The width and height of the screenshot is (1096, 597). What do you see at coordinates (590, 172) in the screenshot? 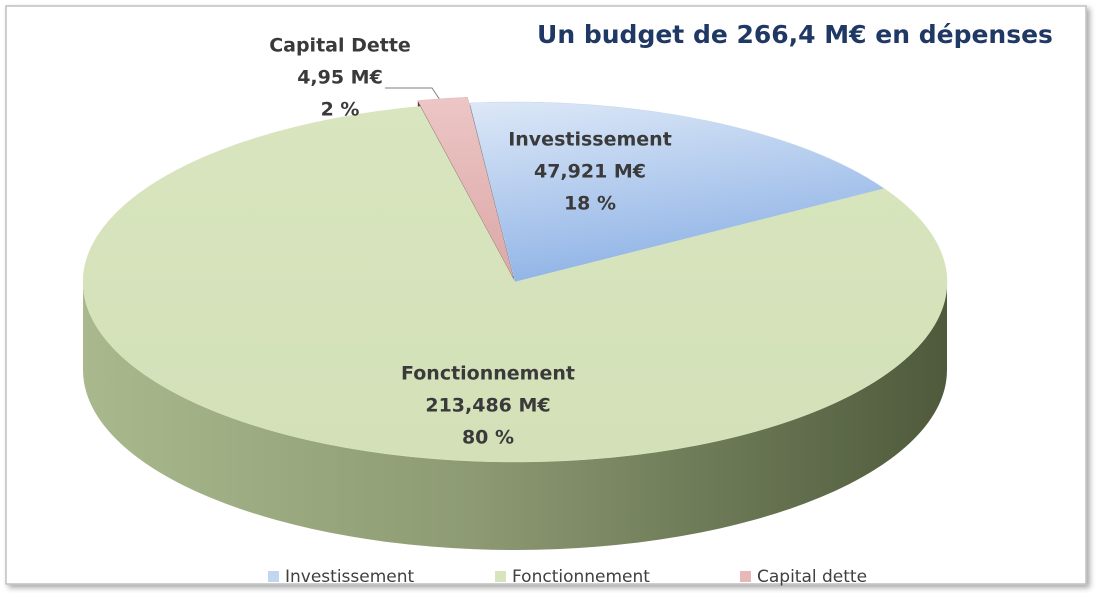
I see `value-label: 47,921 M€` at bounding box center [590, 172].